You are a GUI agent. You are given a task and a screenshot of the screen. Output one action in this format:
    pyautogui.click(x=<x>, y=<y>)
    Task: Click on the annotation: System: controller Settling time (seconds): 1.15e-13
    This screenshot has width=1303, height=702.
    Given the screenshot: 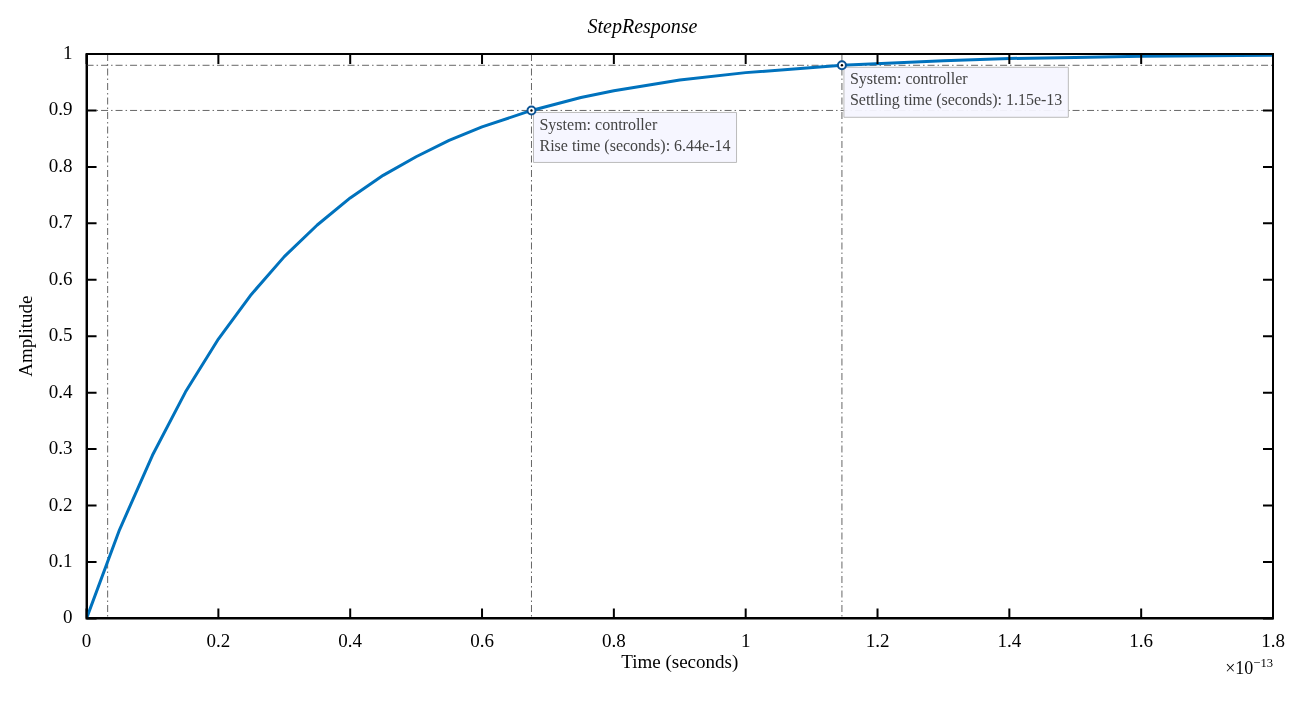 What is the action you would take?
    pyautogui.click(x=956, y=90)
    